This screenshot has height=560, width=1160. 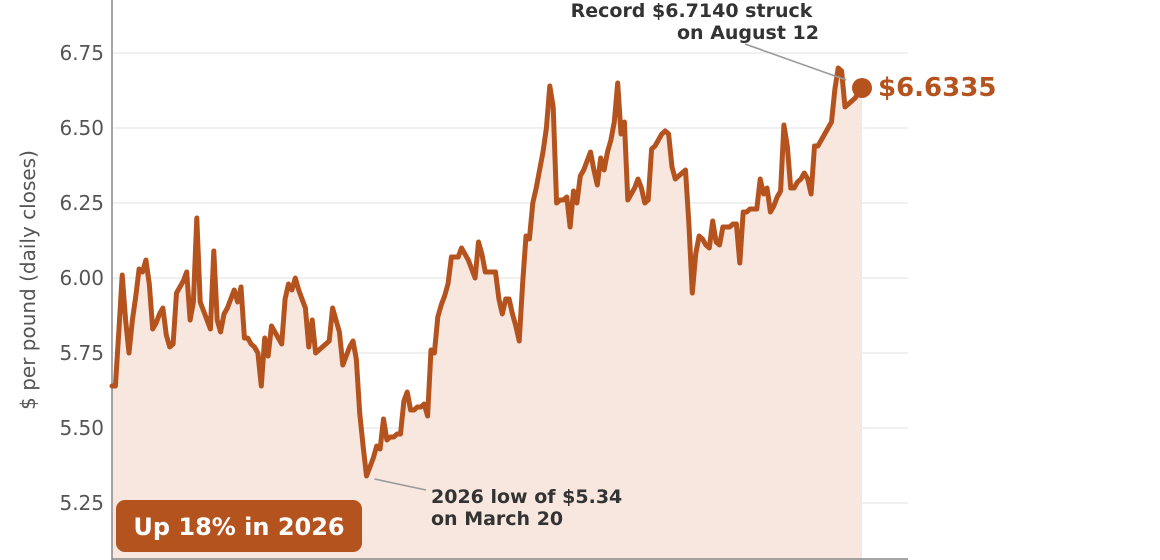 I want to click on record-annotation-line2: on August 12, so click(x=748, y=33).